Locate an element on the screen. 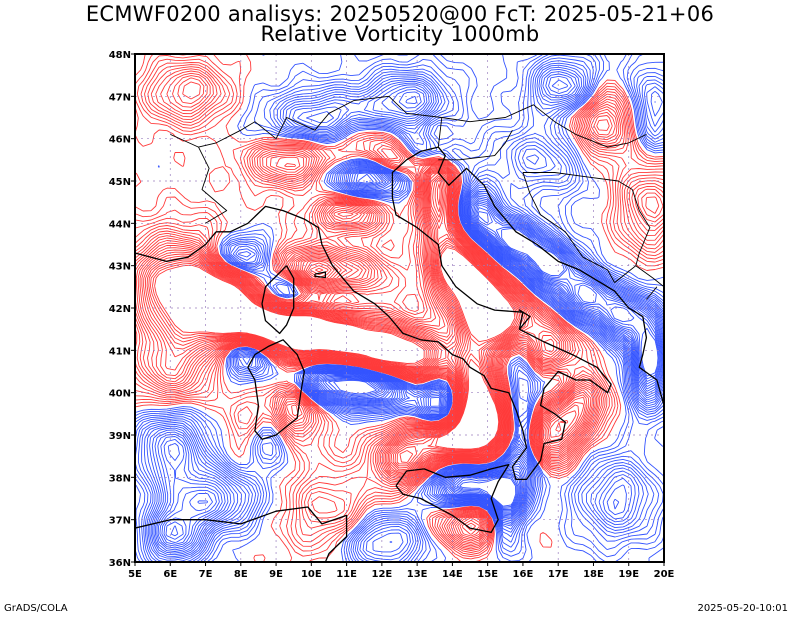  lat-tick-label: 43N is located at coordinates (120, 267).